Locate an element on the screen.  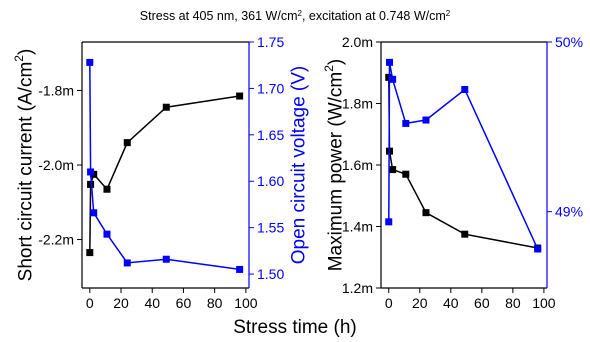
y-right-tick-label: 50% is located at coordinates (569, 42).